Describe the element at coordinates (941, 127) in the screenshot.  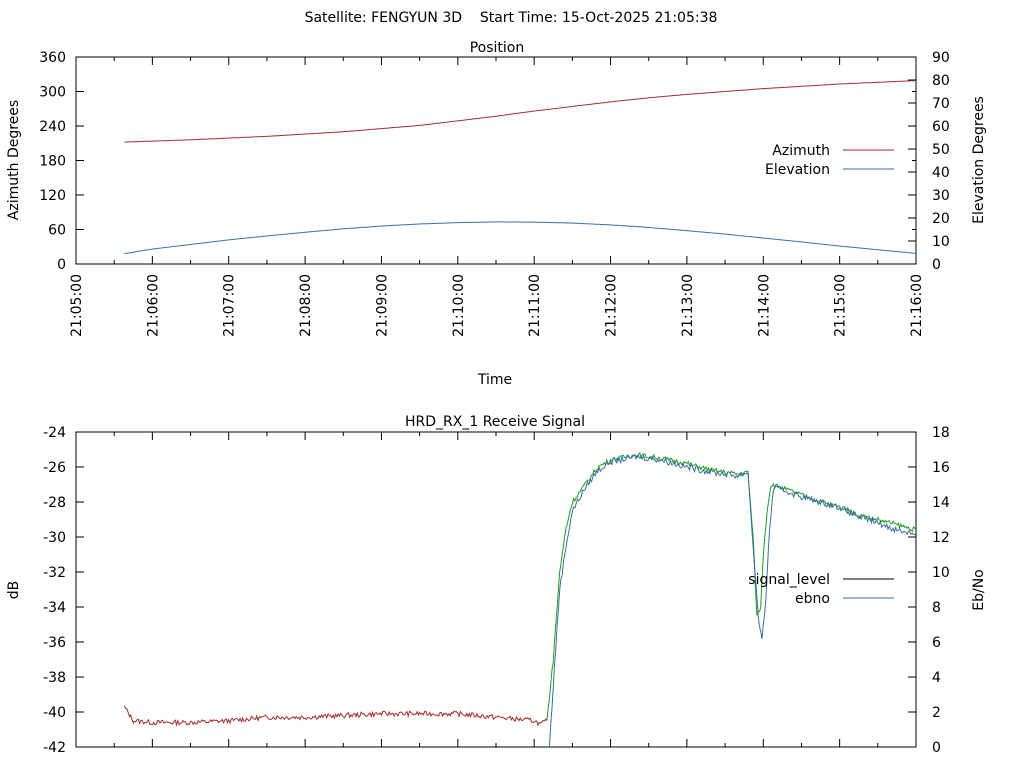
I see `y2-tick-label: 60` at that location.